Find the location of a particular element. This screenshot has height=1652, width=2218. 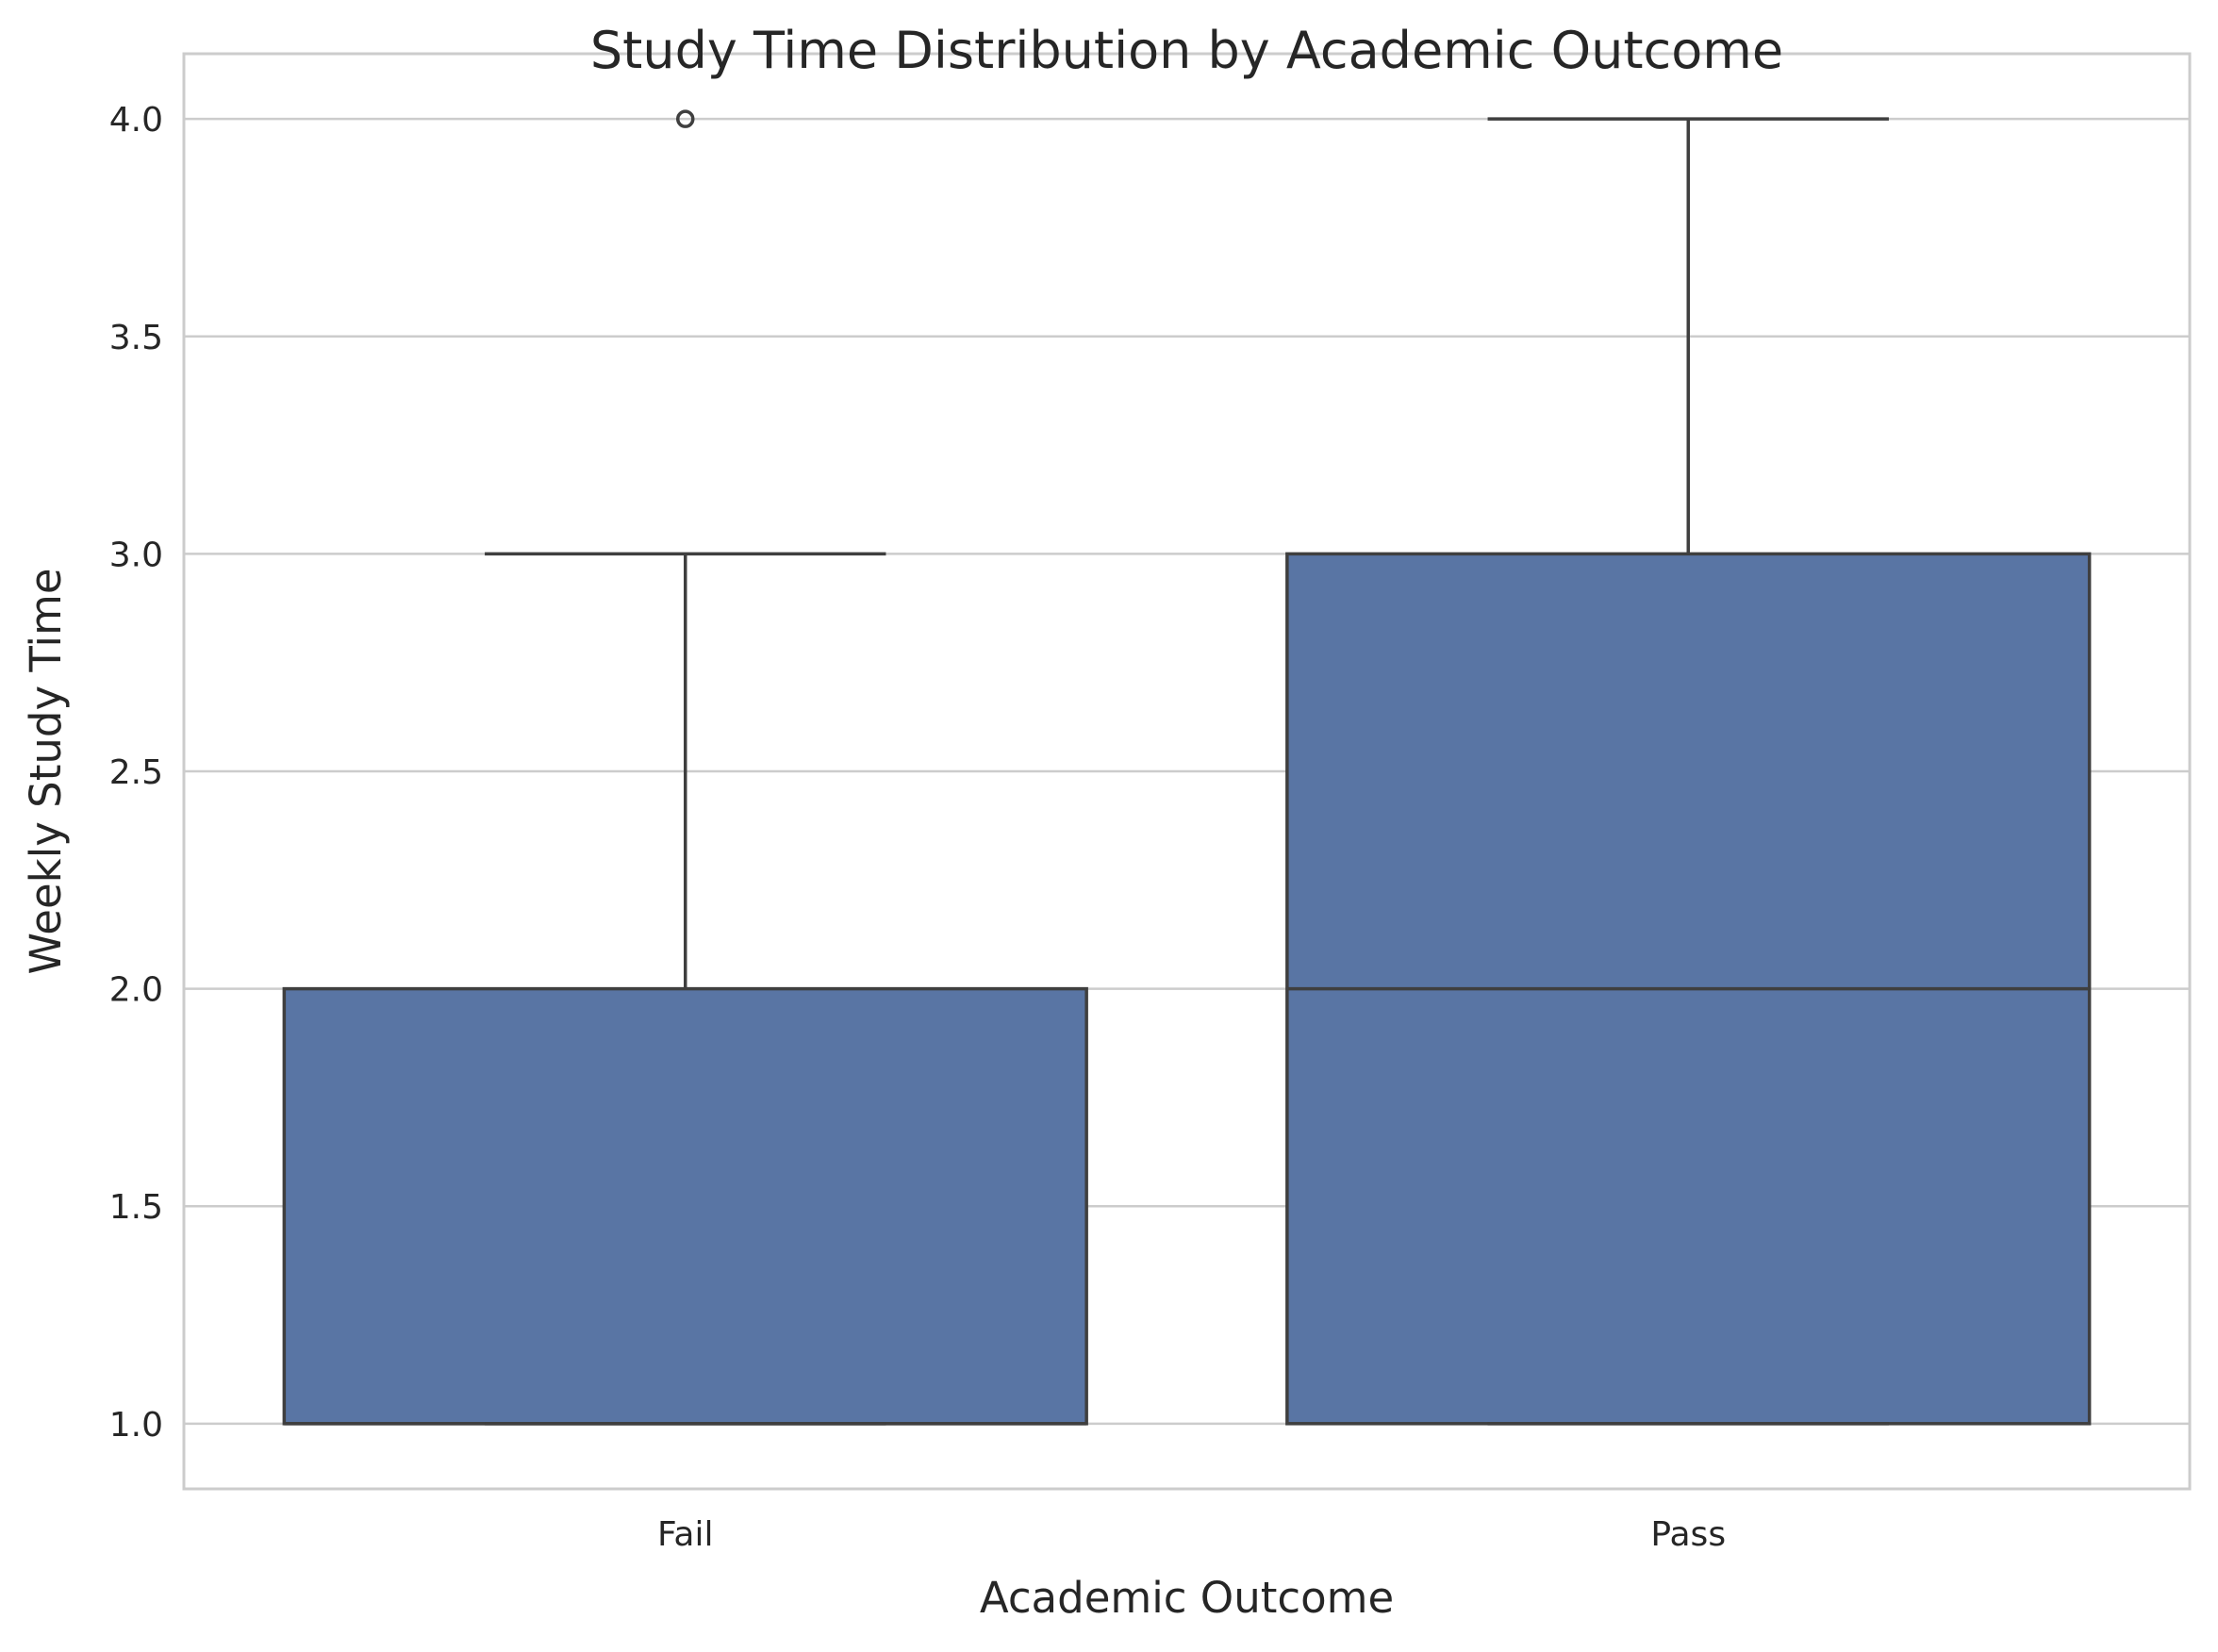

y-tick-label: 2.5 is located at coordinates (136, 772).